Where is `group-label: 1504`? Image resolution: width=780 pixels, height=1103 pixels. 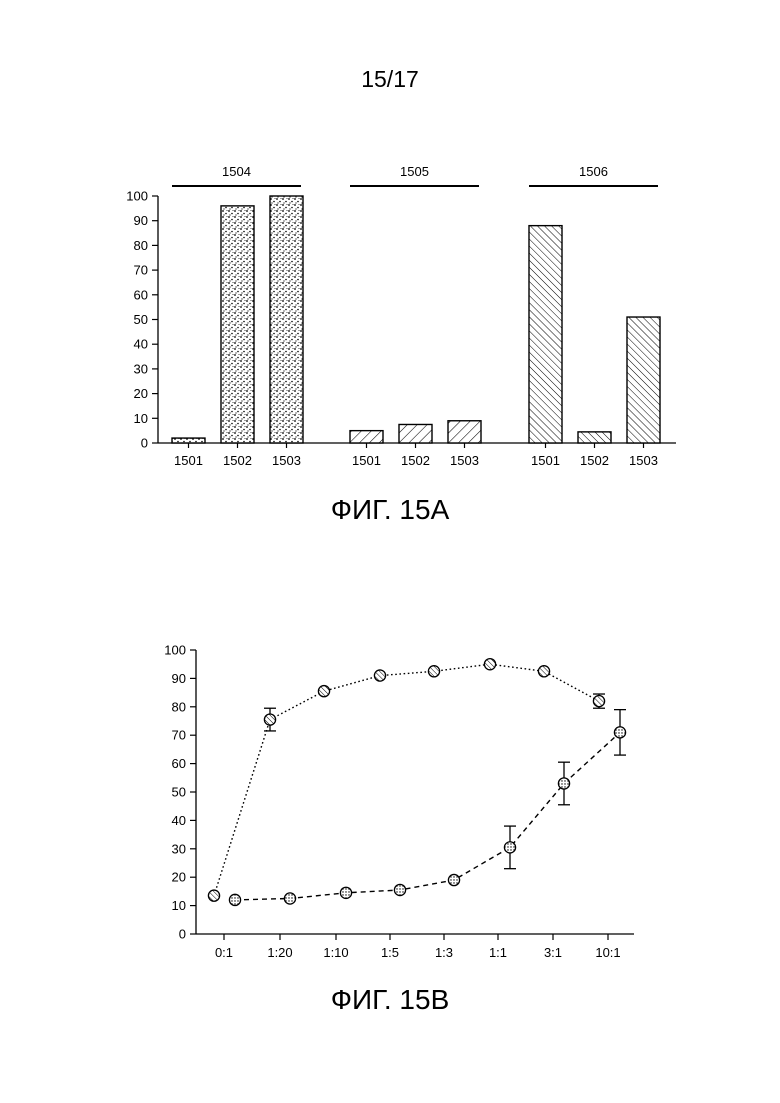
group-label: 1504 is located at coordinates (236, 171).